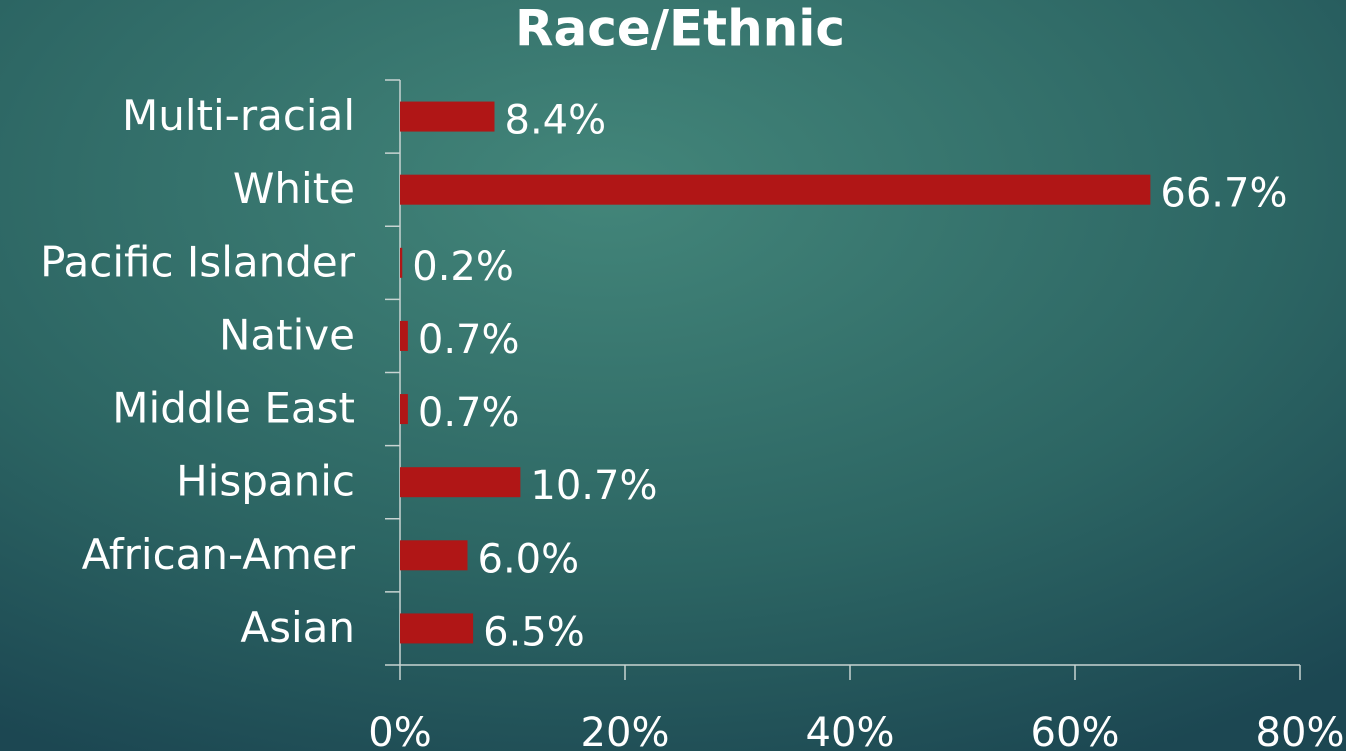 The image size is (1346, 751). Describe the element at coordinates (556, 121) in the screenshot. I see `value-label: 8.4%` at that location.